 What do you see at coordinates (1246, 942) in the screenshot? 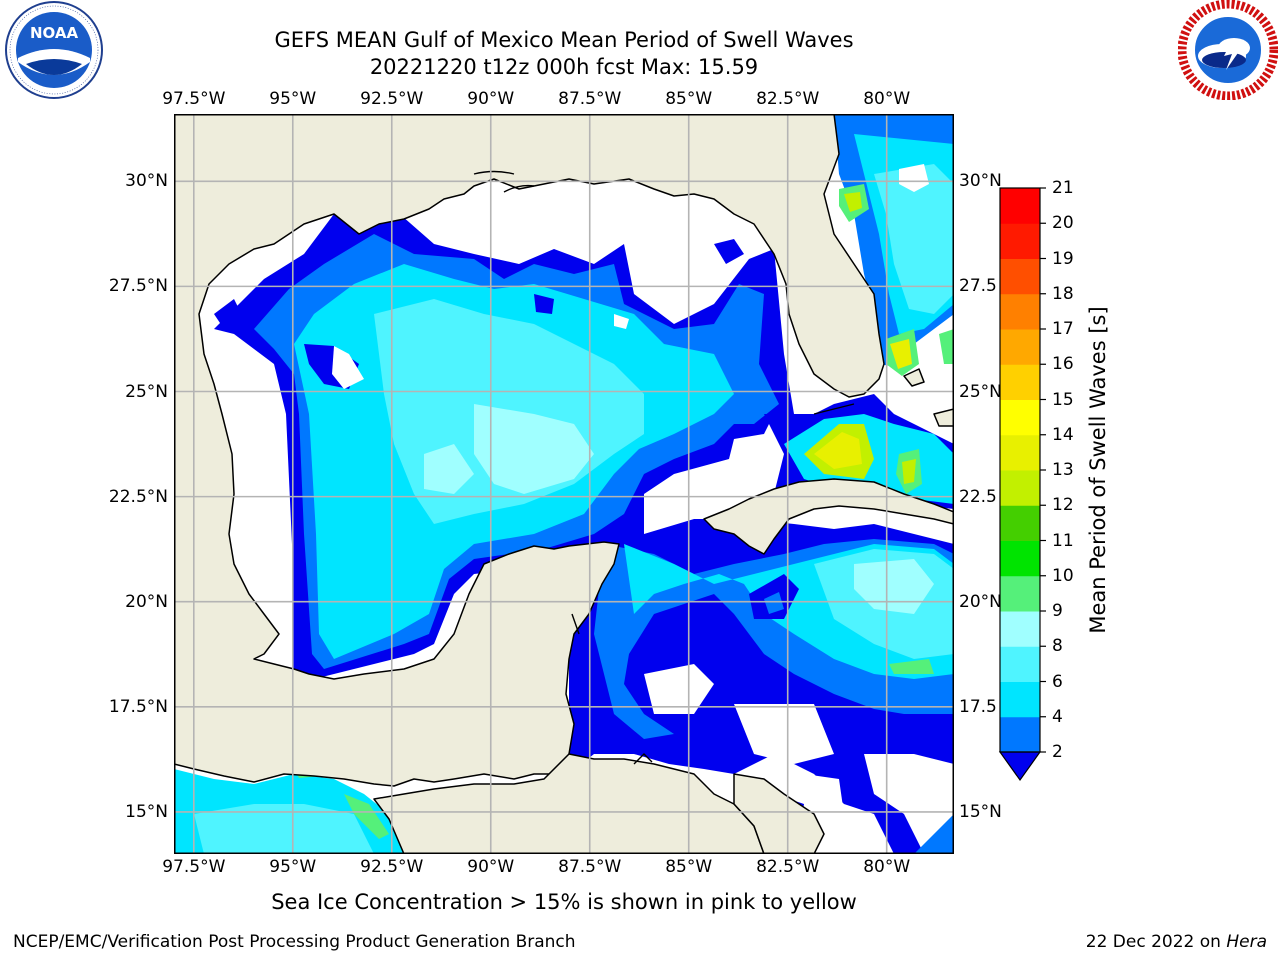
I see `footer-host: Hera` at bounding box center [1246, 942].